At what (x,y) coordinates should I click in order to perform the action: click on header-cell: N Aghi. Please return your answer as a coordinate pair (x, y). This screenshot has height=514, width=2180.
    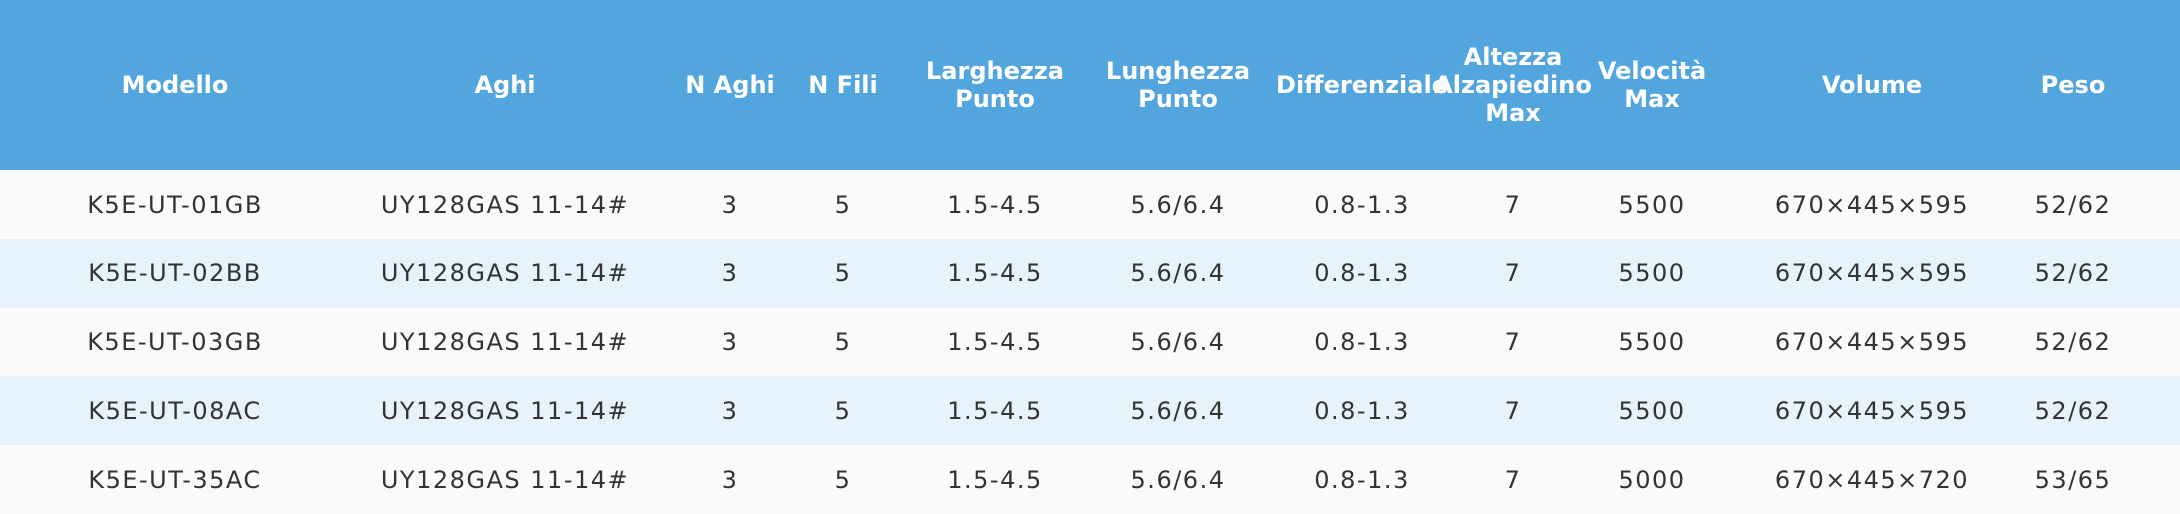
    Looking at the image, I should click on (730, 85).